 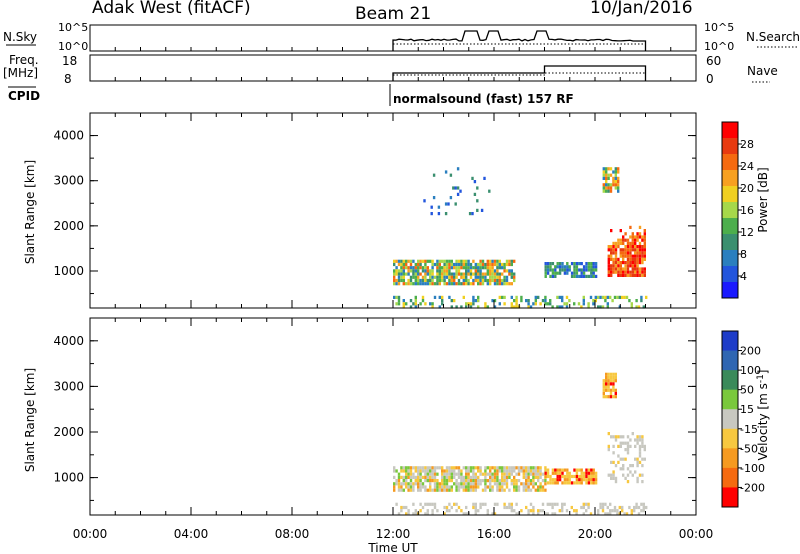 What do you see at coordinates (68, 386) in the screenshot?
I see `y-tick-label: 3000` at bounding box center [68, 386].